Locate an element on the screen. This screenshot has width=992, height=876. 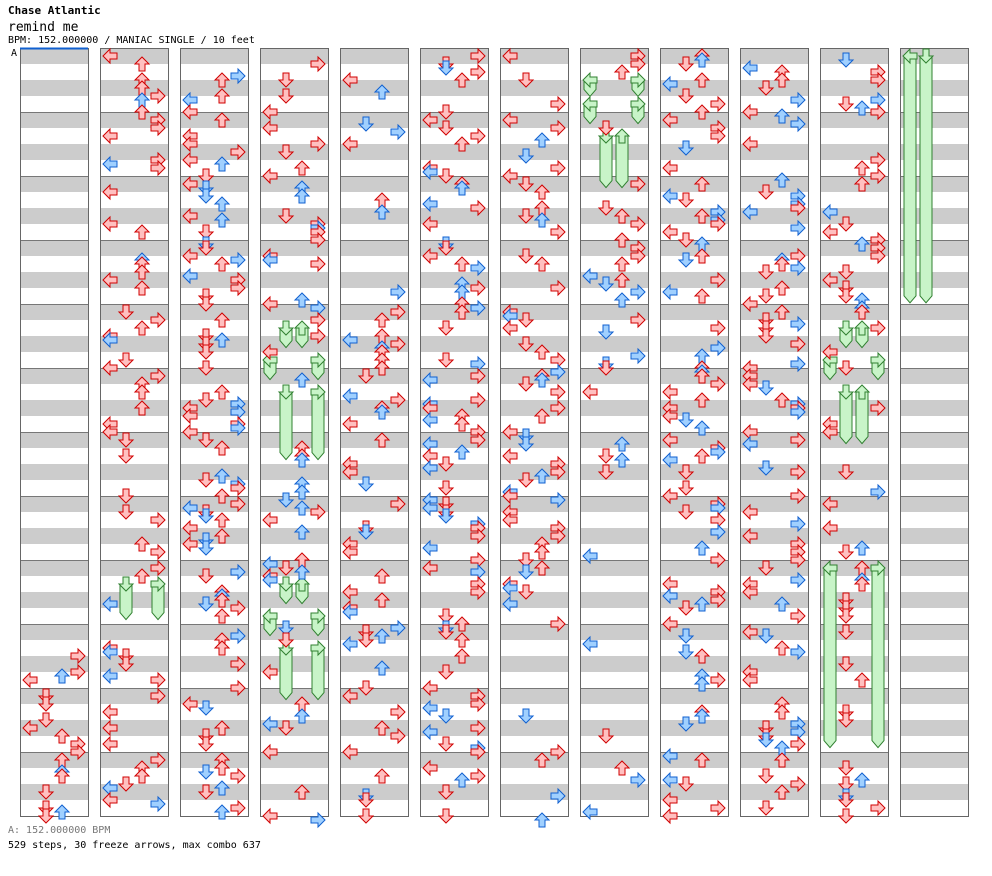
freeze-arrow-body is located at coordinates (318, 674).